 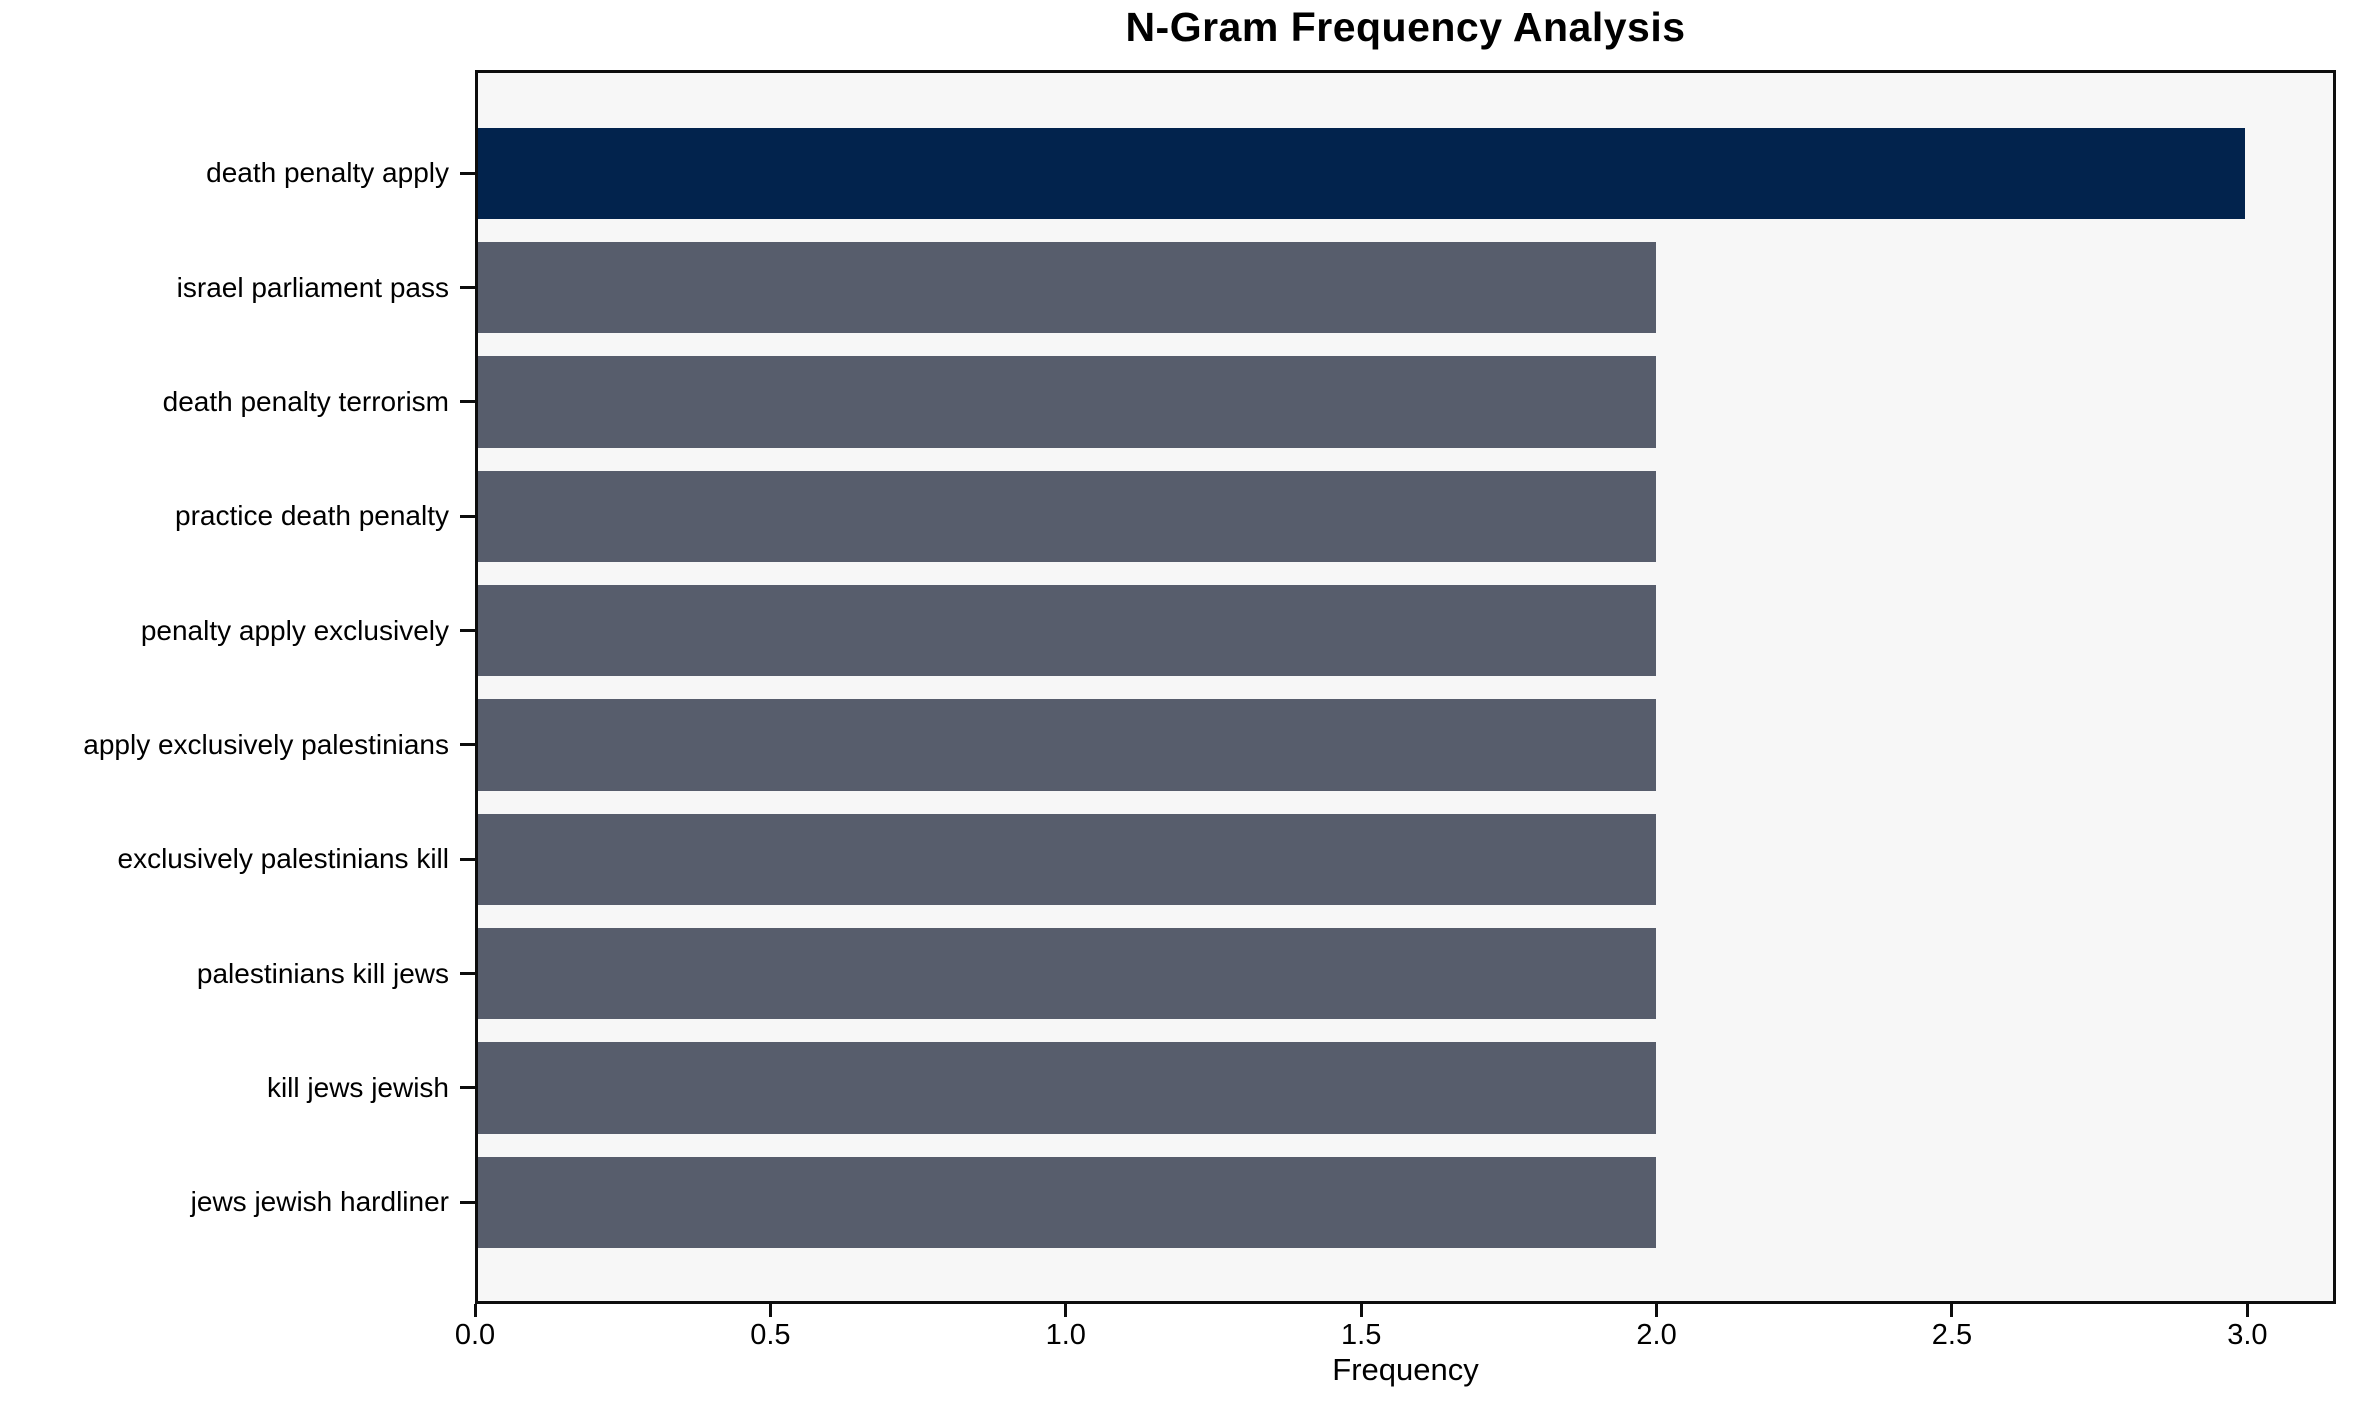 I want to click on y-tick-label: palestinians kill jews, so click(x=322, y=973).